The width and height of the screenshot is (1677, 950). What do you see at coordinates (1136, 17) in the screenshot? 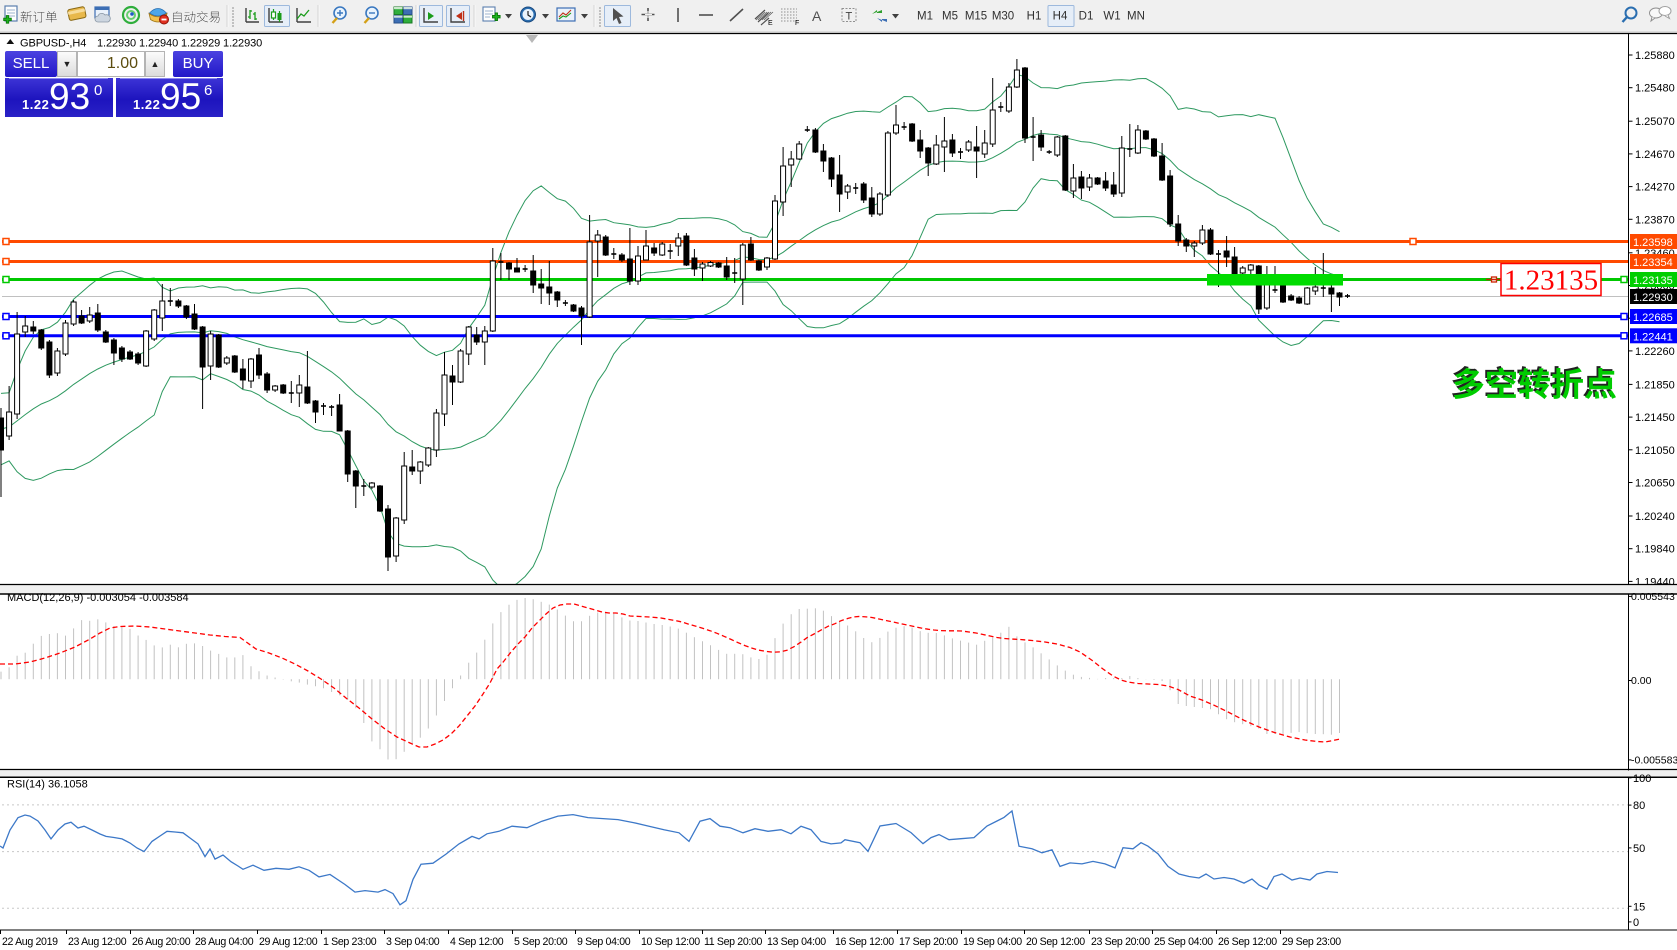
I see `svg-text: MN` at bounding box center [1136, 17].